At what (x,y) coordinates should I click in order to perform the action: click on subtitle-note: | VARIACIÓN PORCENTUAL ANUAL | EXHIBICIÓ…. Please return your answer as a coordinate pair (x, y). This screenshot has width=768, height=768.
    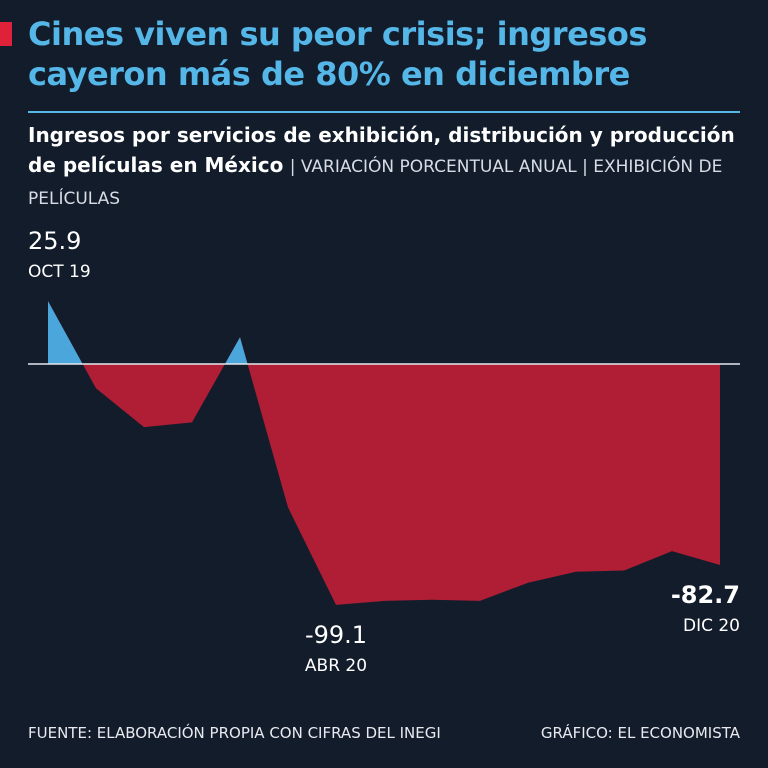
    Looking at the image, I should click on (375, 183).